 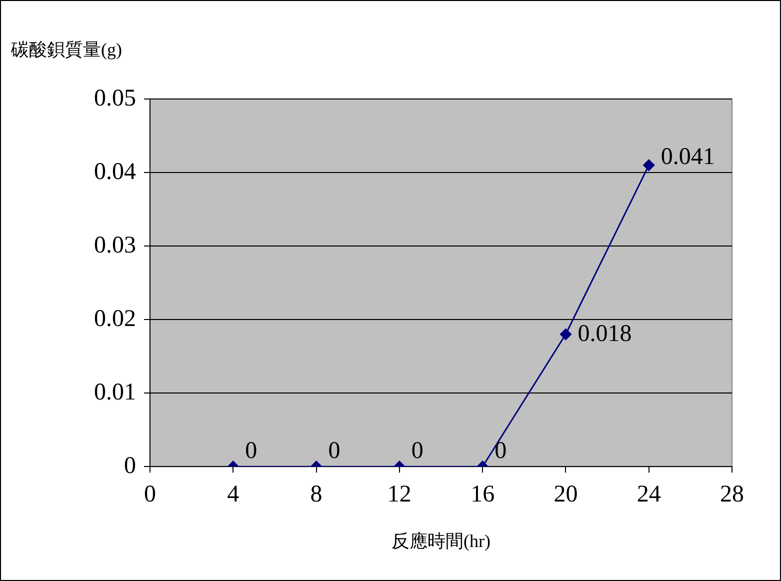 What do you see at coordinates (115, 98) in the screenshot?
I see `y-tick-label: 0.05` at bounding box center [115, 98].